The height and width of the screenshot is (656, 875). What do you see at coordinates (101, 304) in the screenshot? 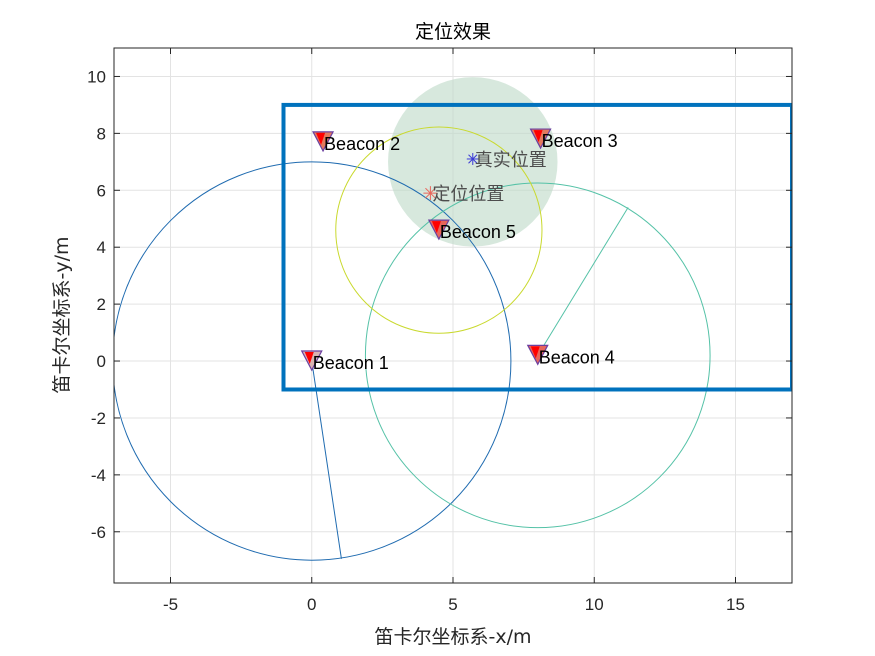
I see `y-tick-label: 2` at bounding box center [101, 304].